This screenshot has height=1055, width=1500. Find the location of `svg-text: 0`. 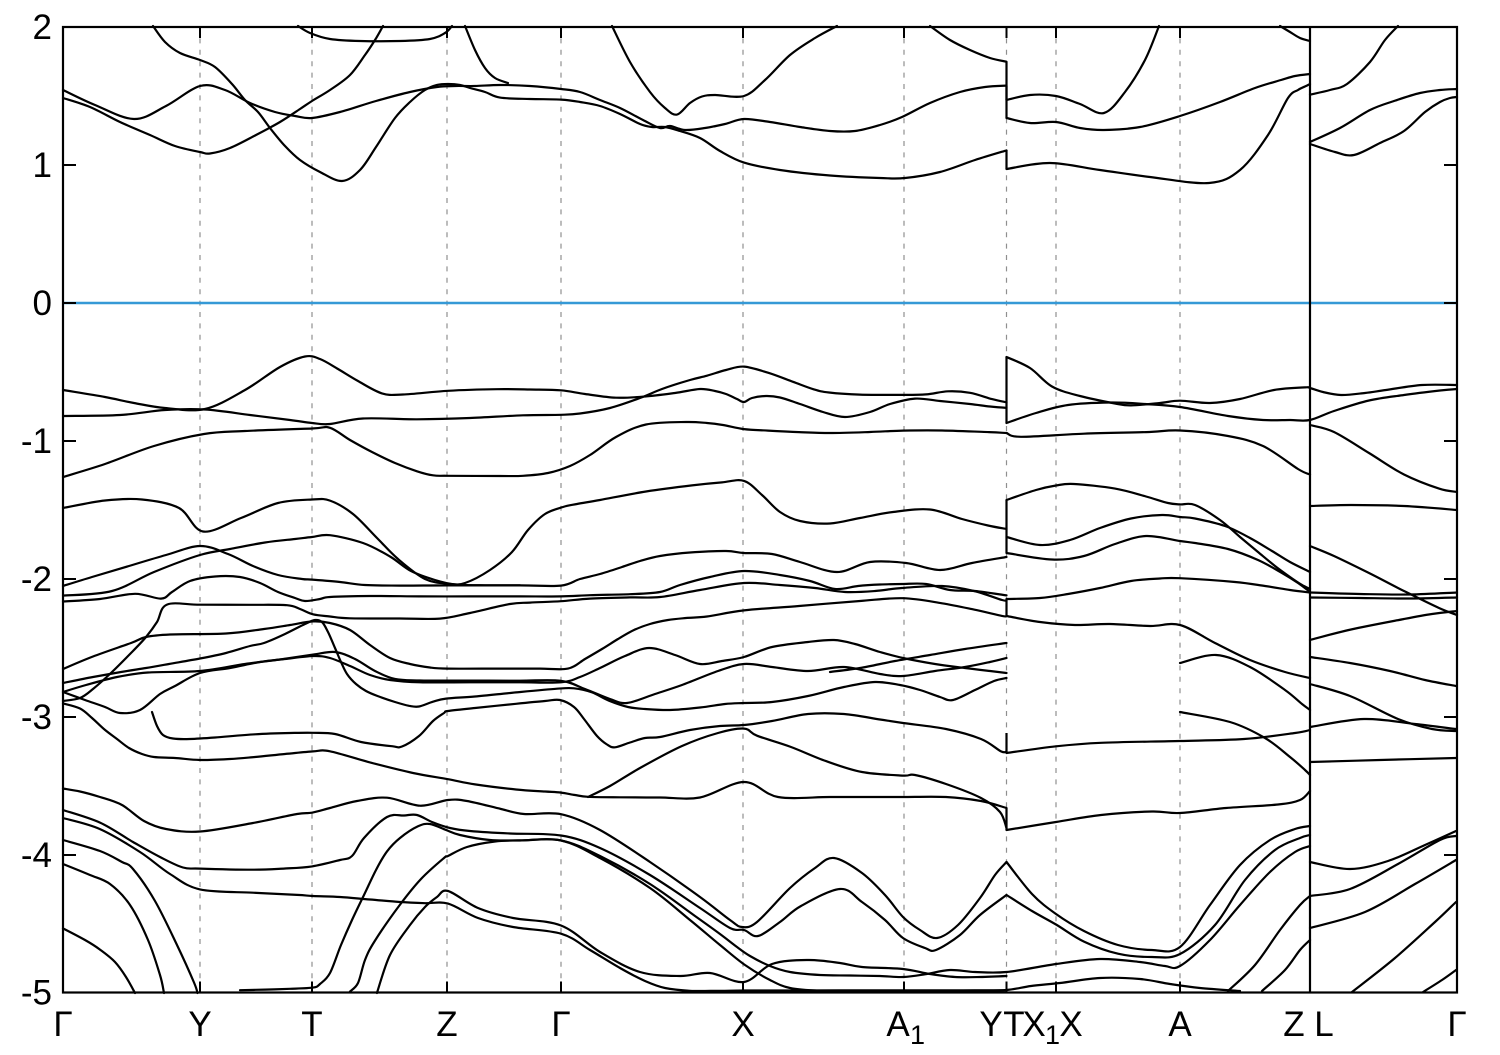

svg-text: 0 is located at coordinates (42, 303).